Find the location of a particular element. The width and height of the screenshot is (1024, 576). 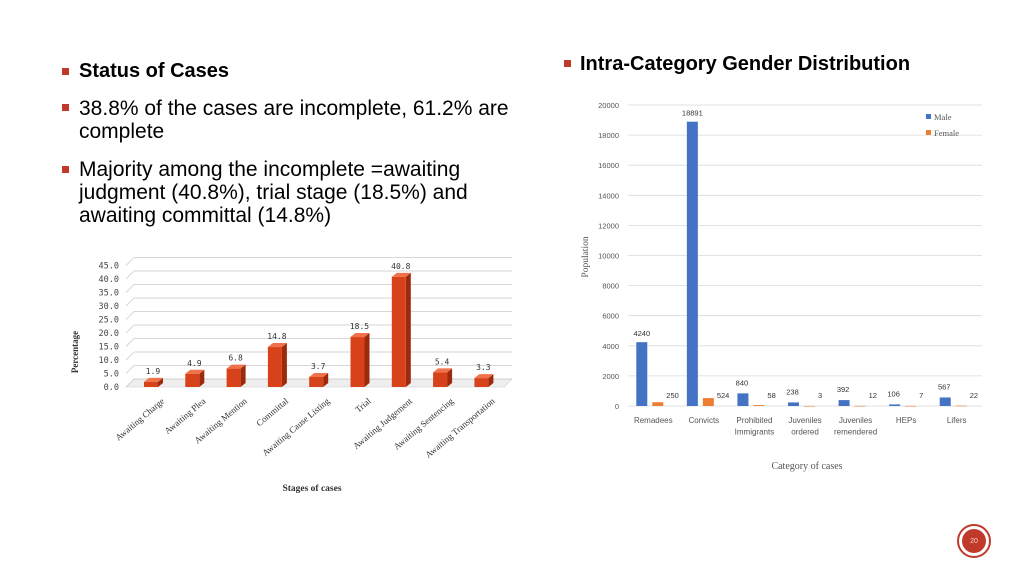

y-tick-label: 10000 is located at coordinates (608, 256).